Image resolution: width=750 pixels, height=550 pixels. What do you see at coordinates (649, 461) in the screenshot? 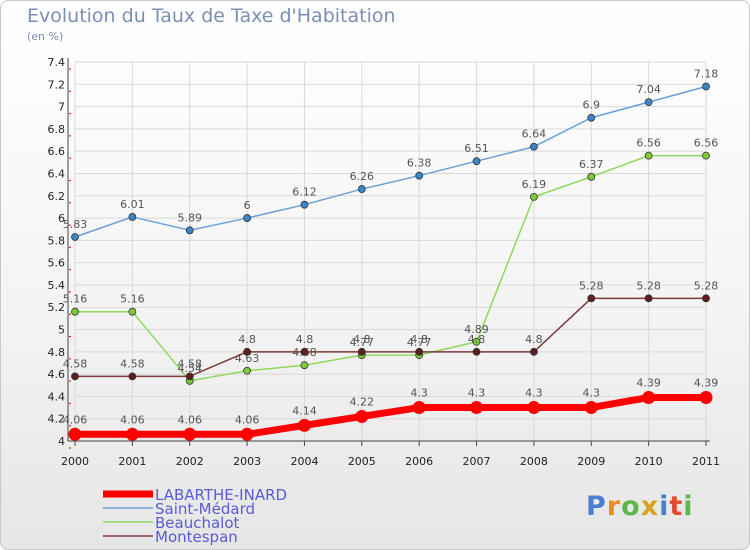
I see `x-tick-label: 2010` at bounding box center [649, 461].